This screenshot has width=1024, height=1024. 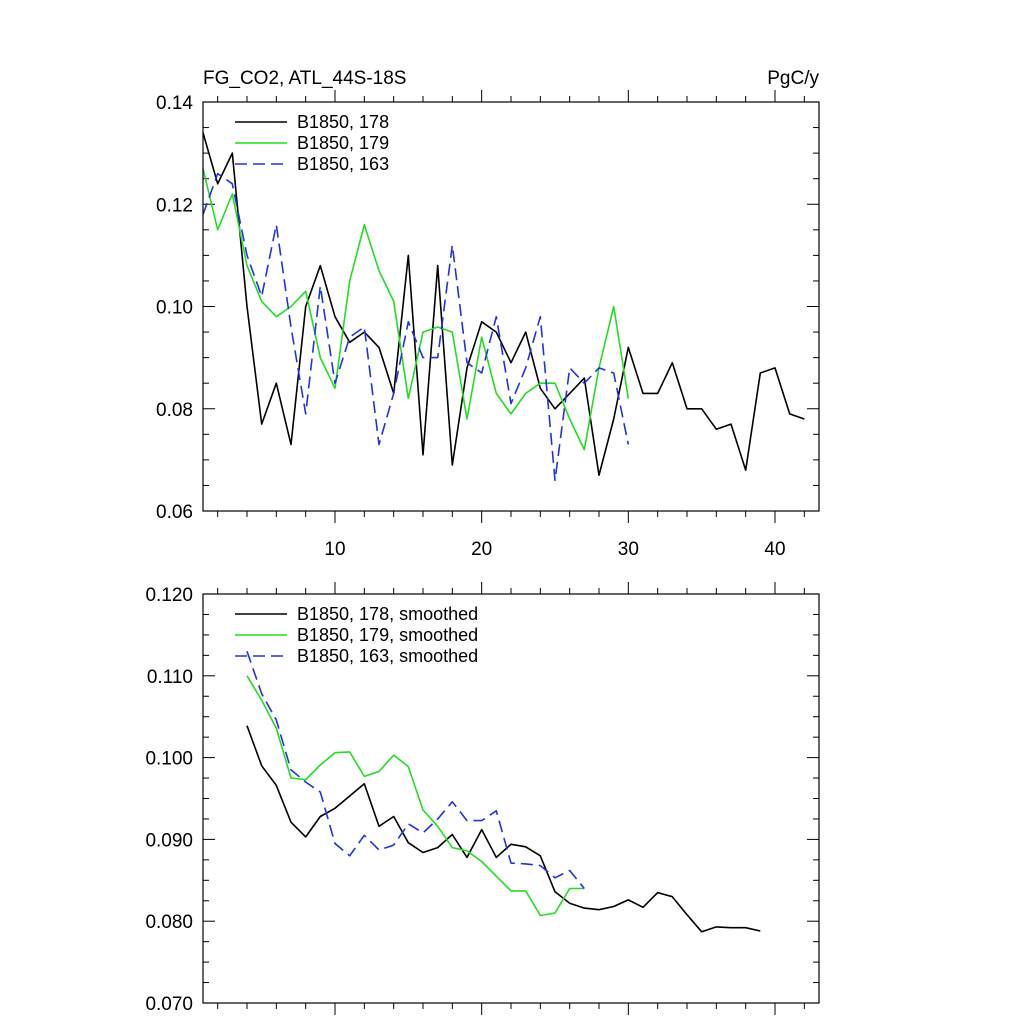 I want to click on top-panel-title: FG_CO2, ATL_44S-18S, so click(x=304, y=78).